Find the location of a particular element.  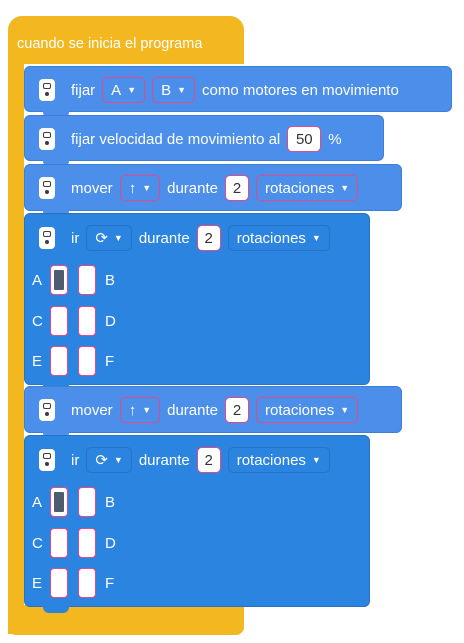

set-label: fijar is located at coordinates (83, 90).